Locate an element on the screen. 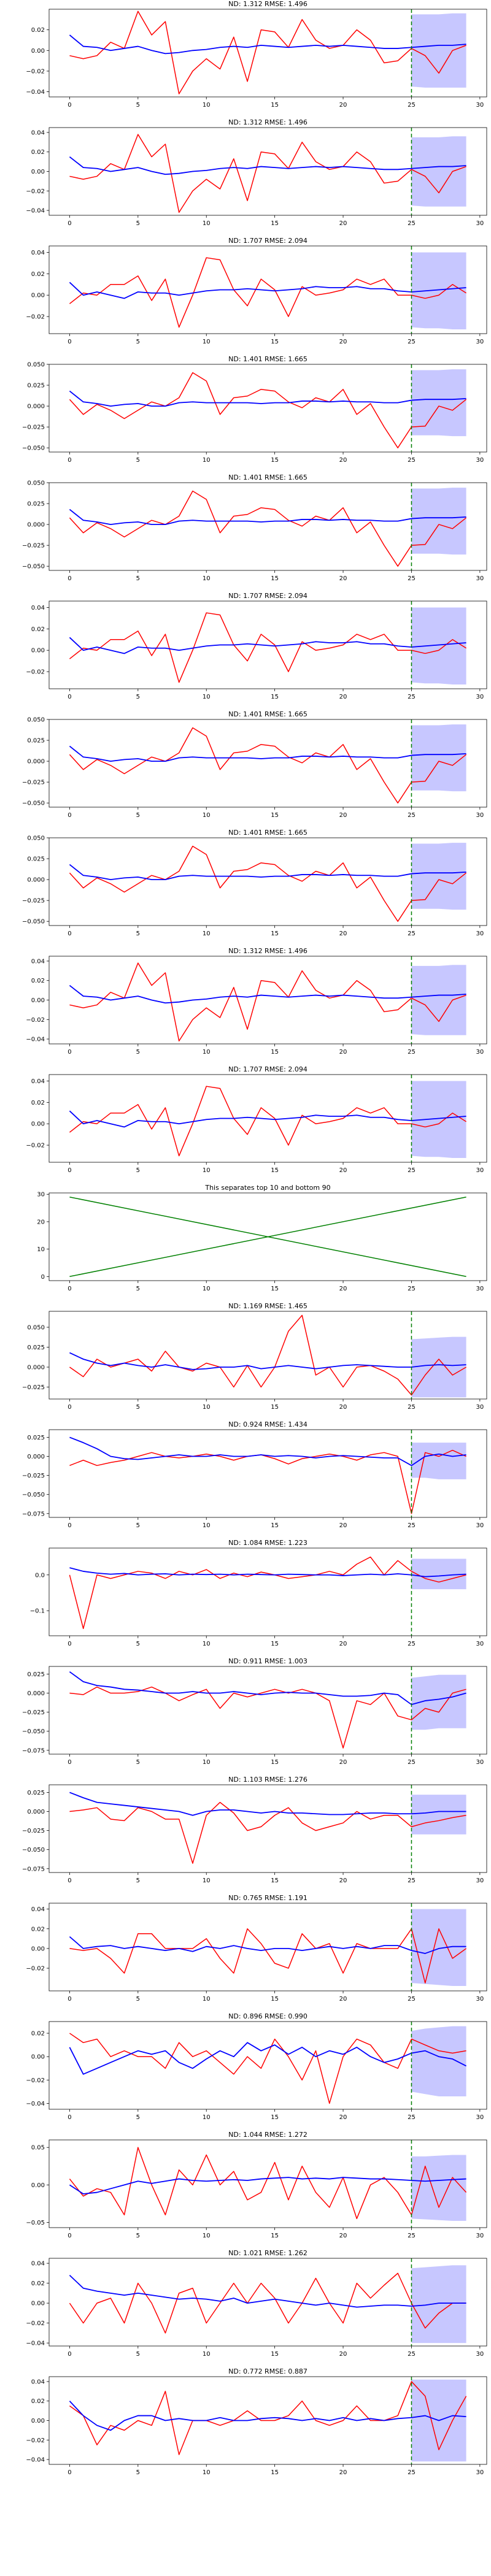  chart-title: ND: 1.103 RMSE: 1.276 is located at coordinates (267, 1780).